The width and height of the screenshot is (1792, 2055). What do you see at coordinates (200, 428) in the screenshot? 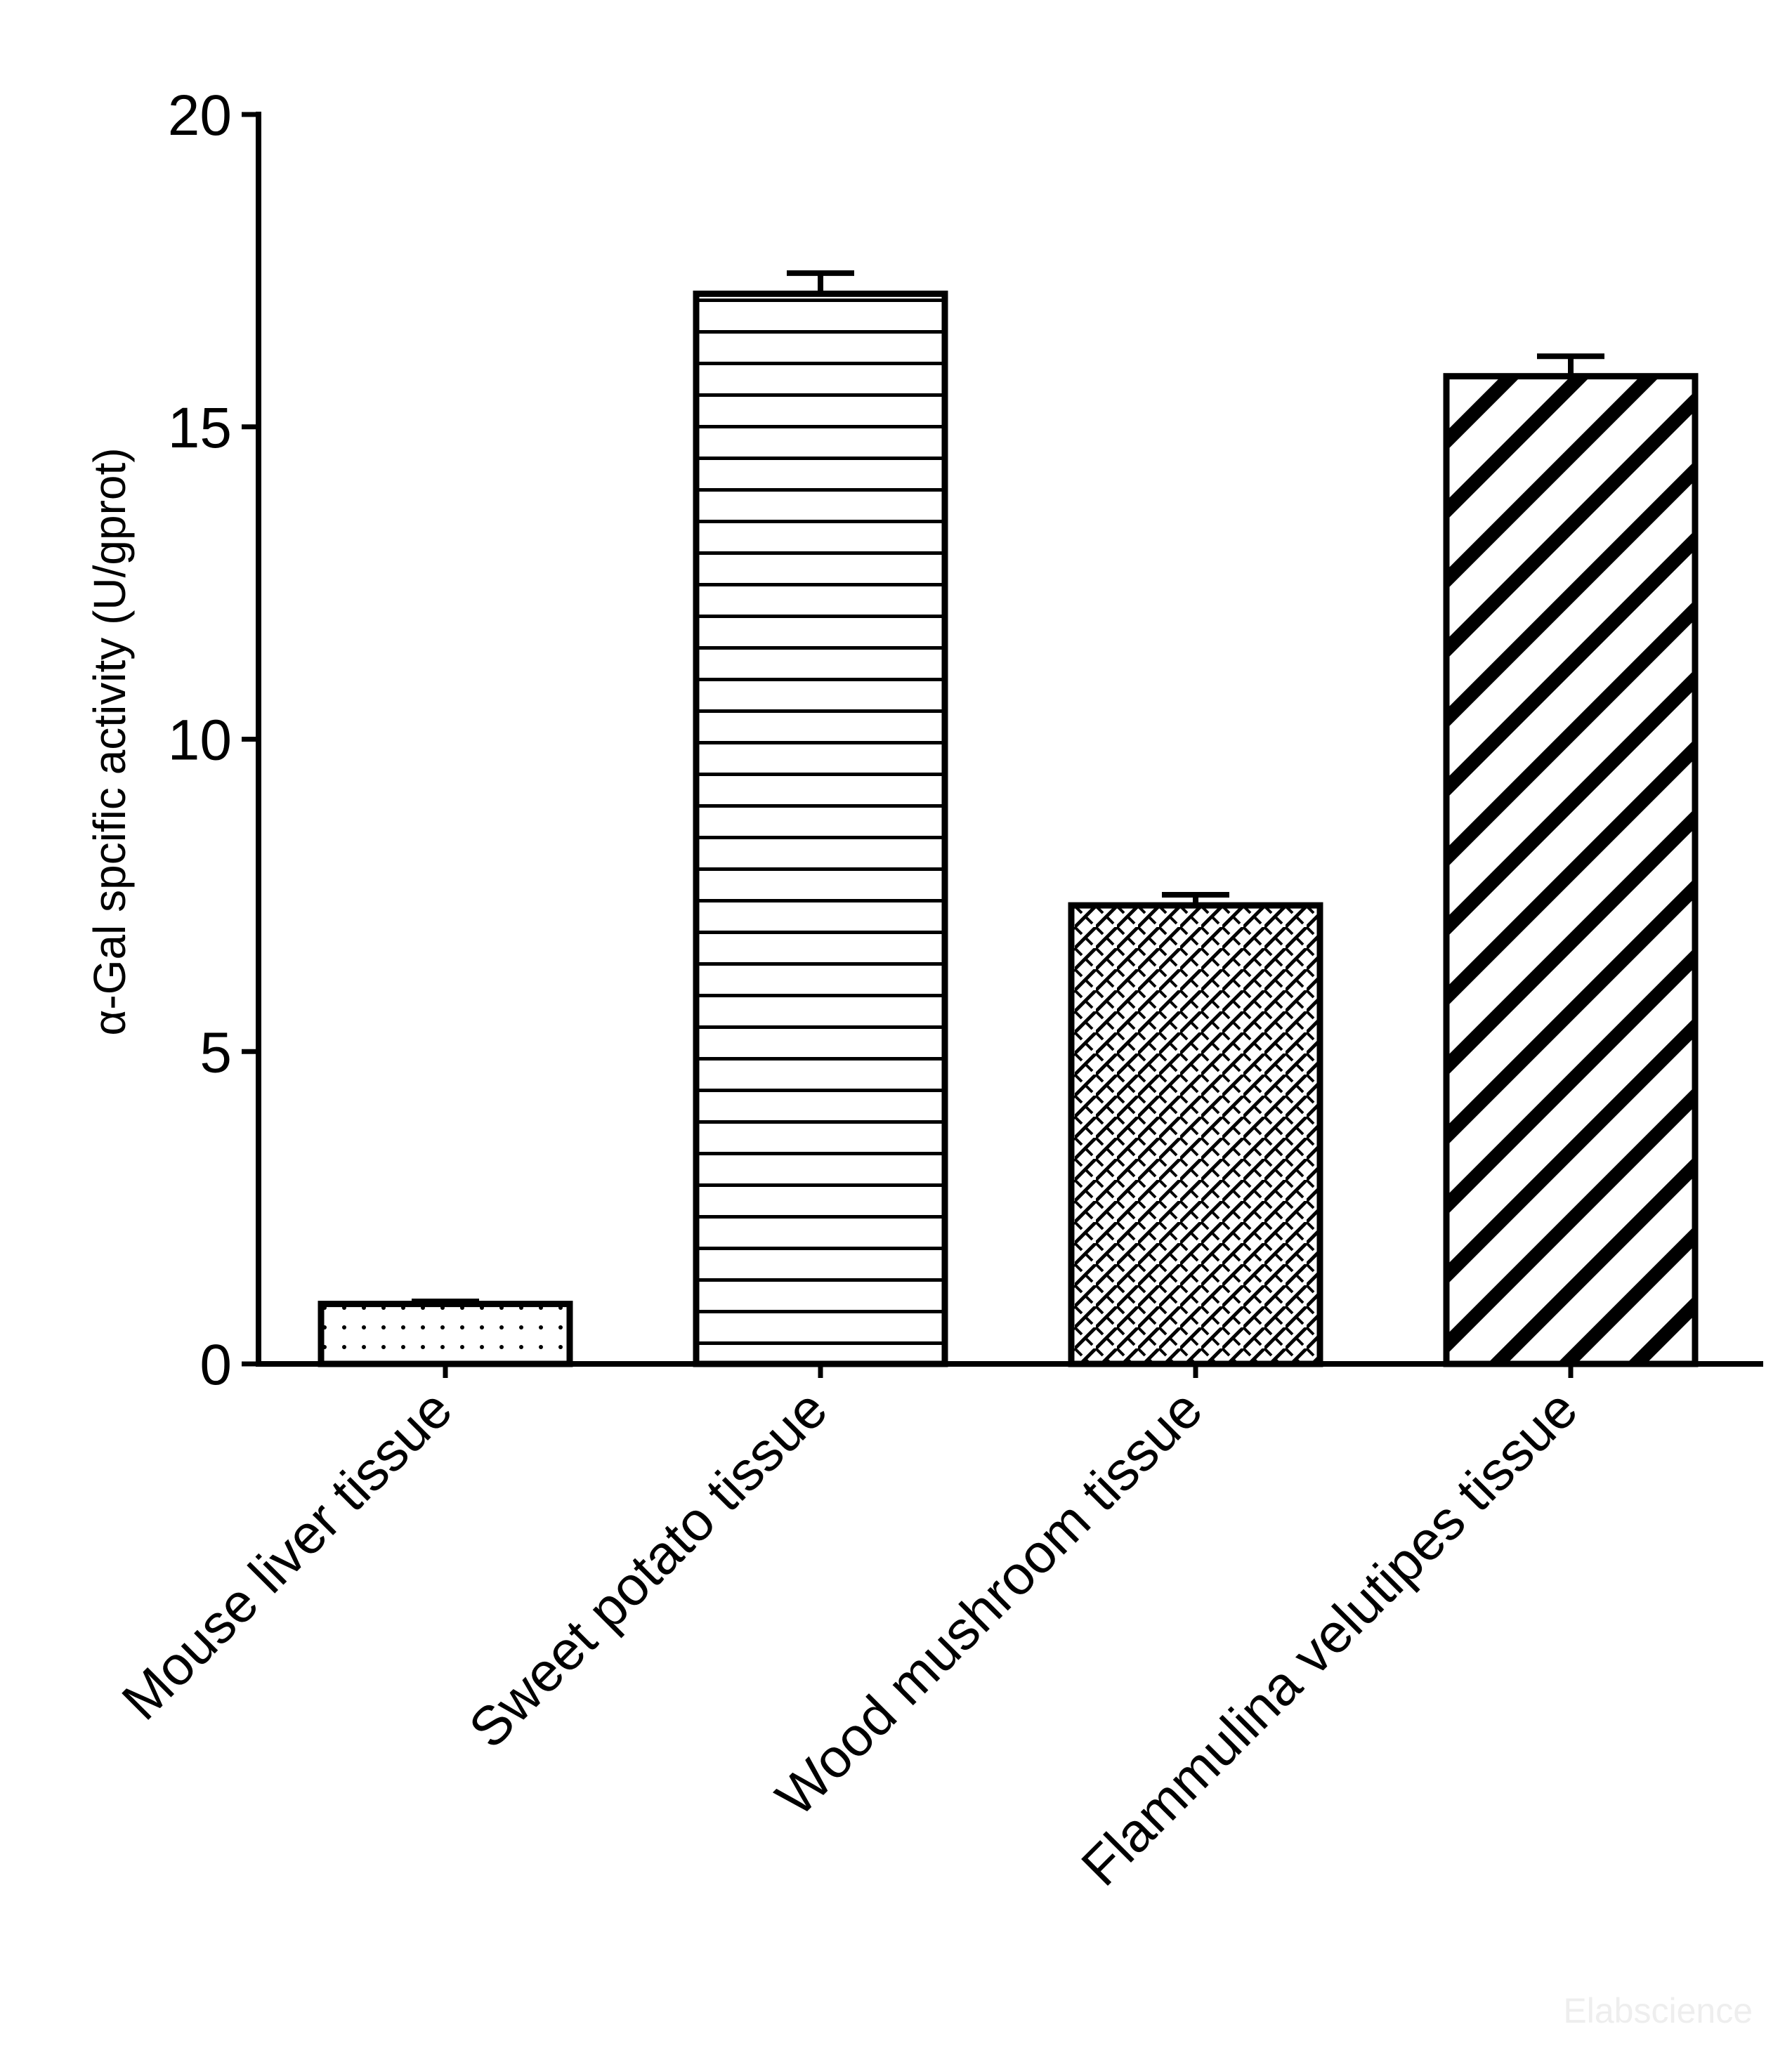
I see `y-tick-label: 15` at bounding box center [200, 428].